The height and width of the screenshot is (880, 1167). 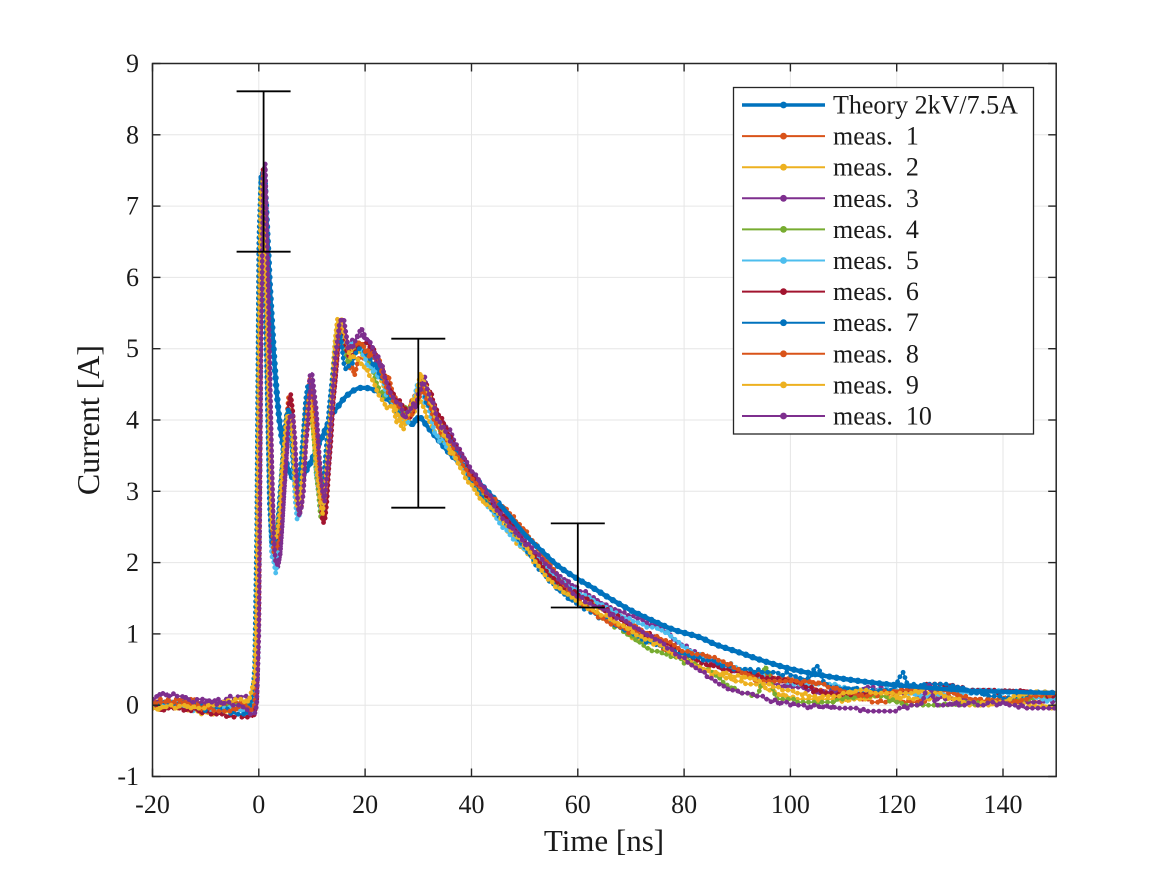 I want to click on svg-text: 4, so click(x=132, y=420).